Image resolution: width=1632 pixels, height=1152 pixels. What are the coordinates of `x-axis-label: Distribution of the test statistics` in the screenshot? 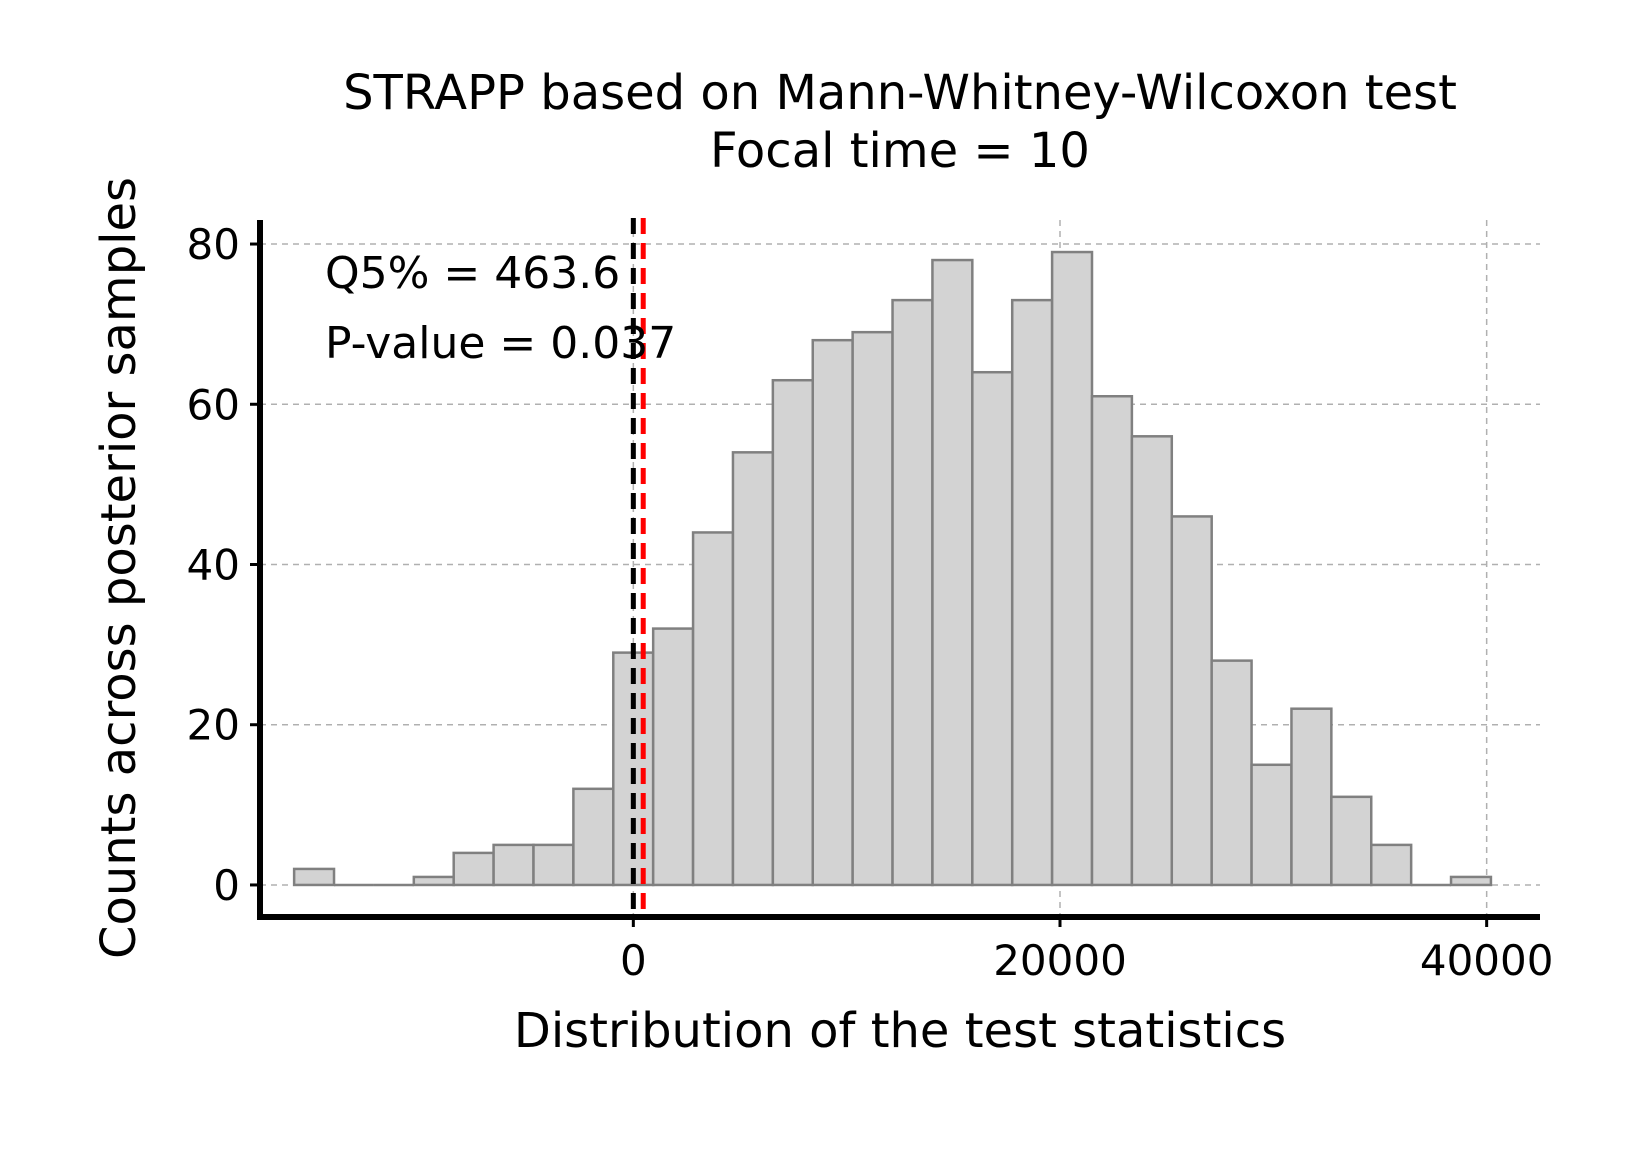 It's located at (900, 1031).